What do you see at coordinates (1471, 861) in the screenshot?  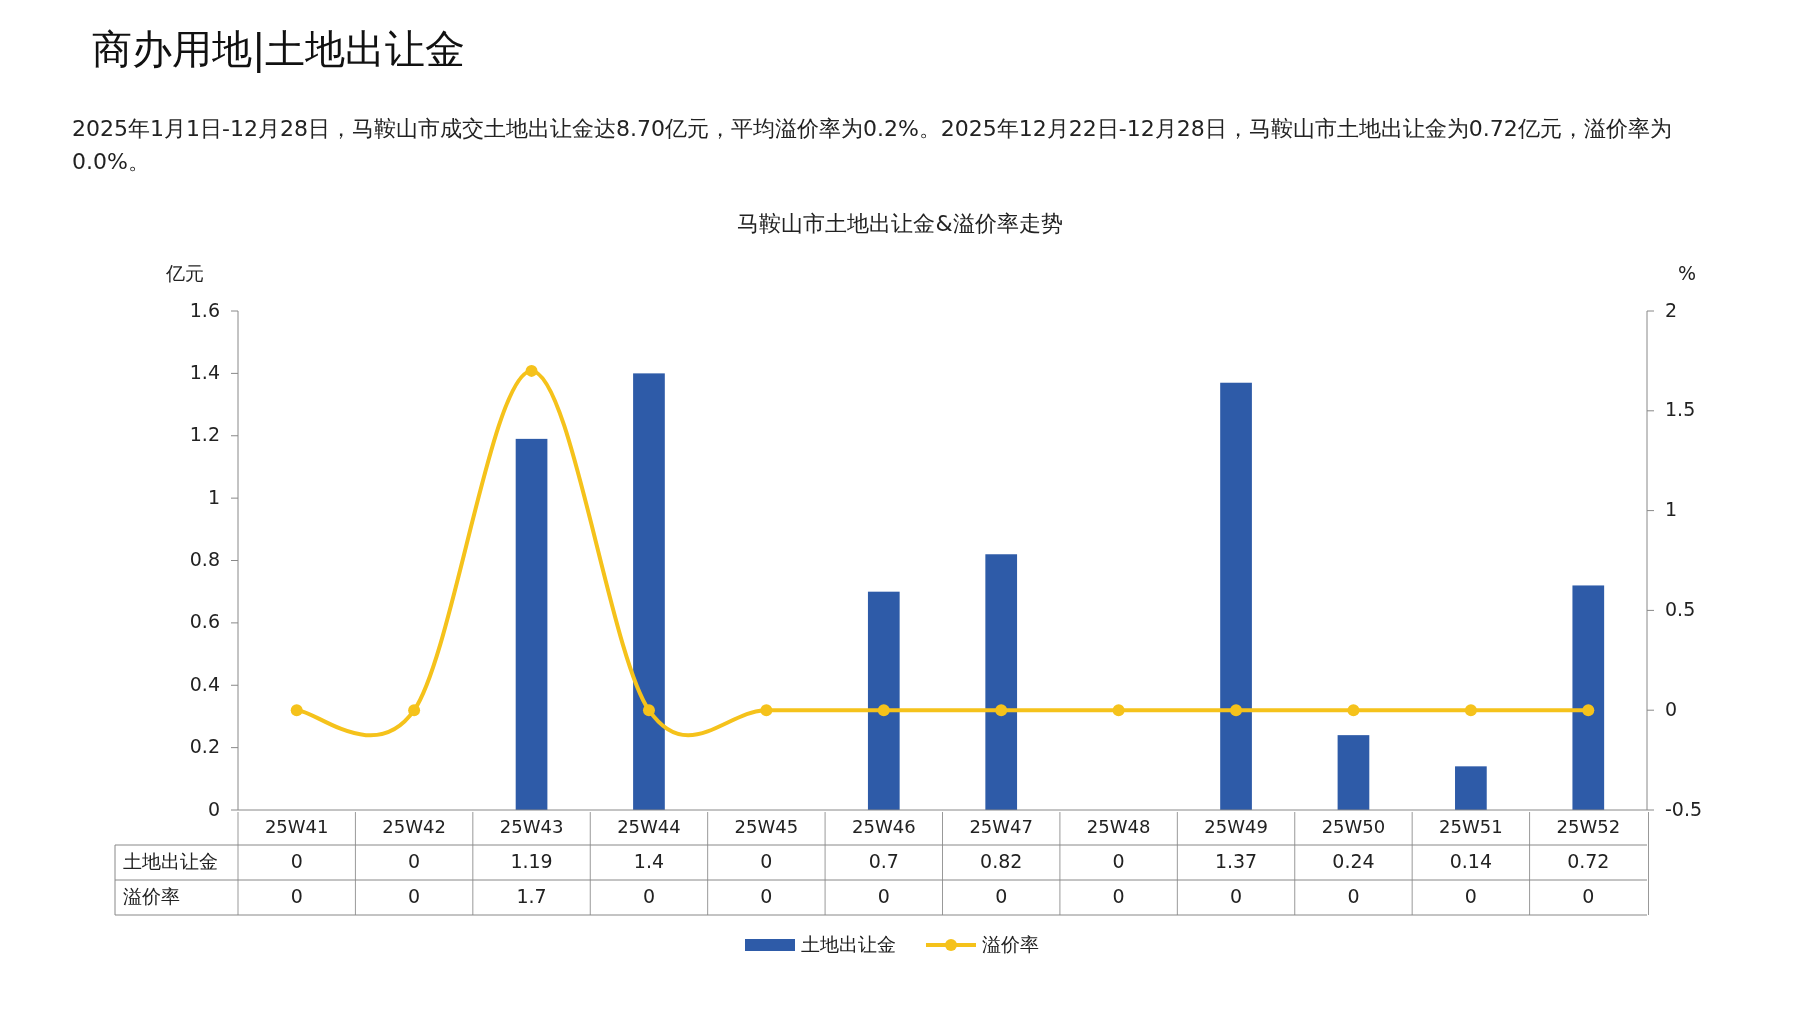 I see `data-label: 0.14` at bounding box center [1471, 861].